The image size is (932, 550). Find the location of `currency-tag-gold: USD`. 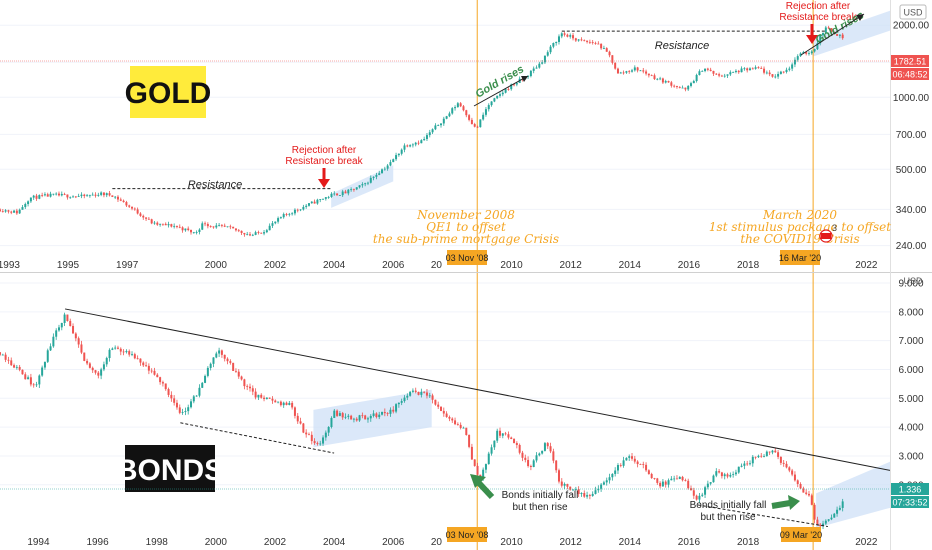

currency-tag-gold: USD is located at coordinates (913, 12).